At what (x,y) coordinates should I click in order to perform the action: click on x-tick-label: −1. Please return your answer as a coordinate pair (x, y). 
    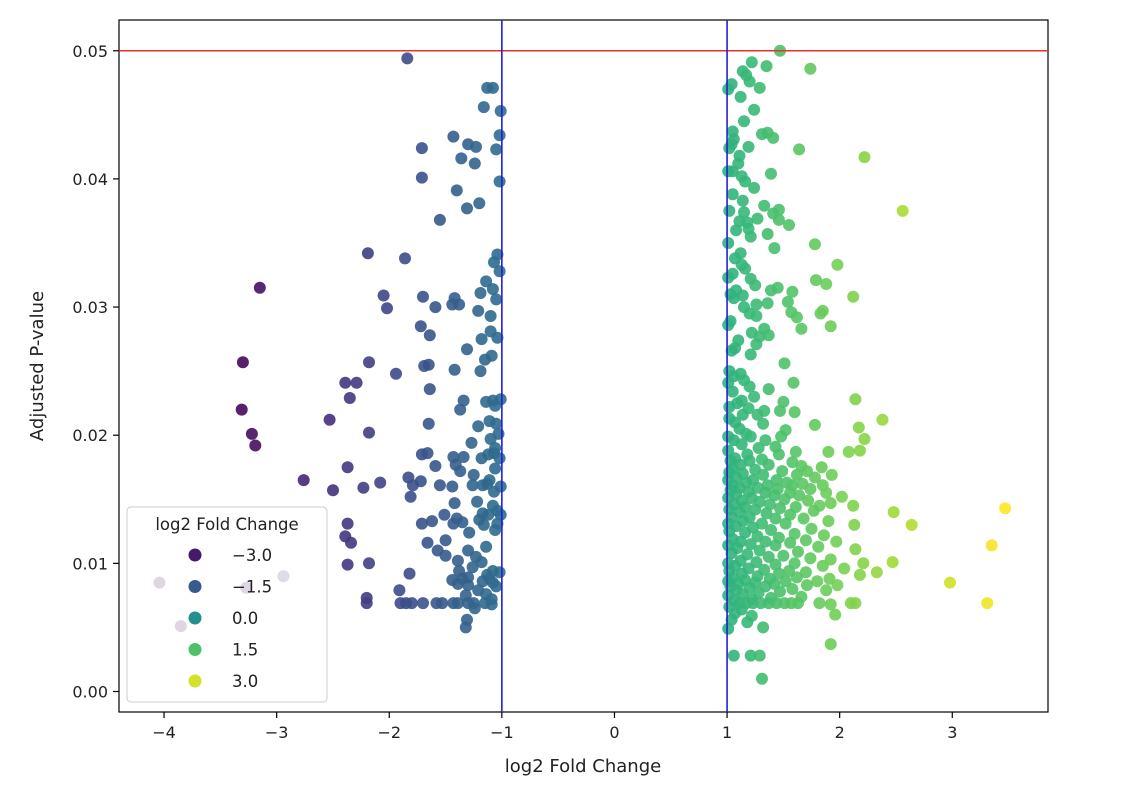
    Looking at the image, I should click on (502, 732).